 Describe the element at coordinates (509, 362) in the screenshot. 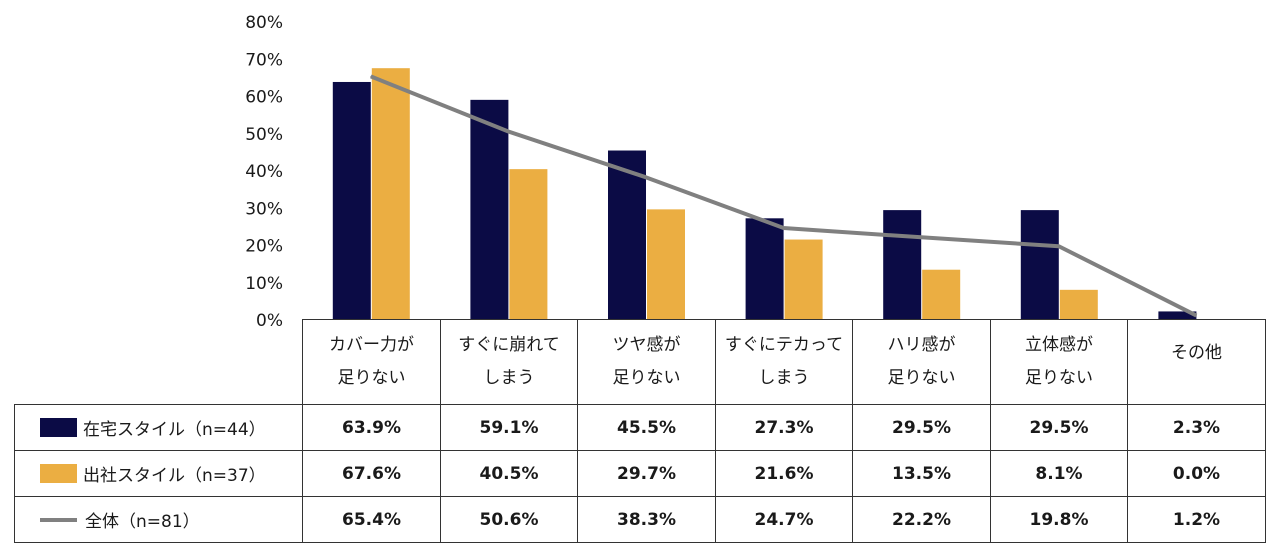

I see `category-cell: すぐに崩れて しまう` at that location.